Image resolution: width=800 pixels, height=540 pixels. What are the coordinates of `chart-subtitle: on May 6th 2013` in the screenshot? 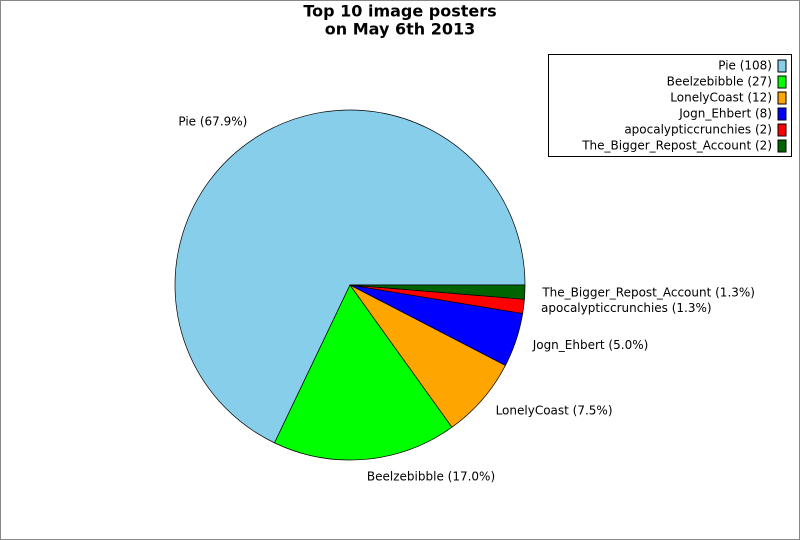 It's located at (400, 29).